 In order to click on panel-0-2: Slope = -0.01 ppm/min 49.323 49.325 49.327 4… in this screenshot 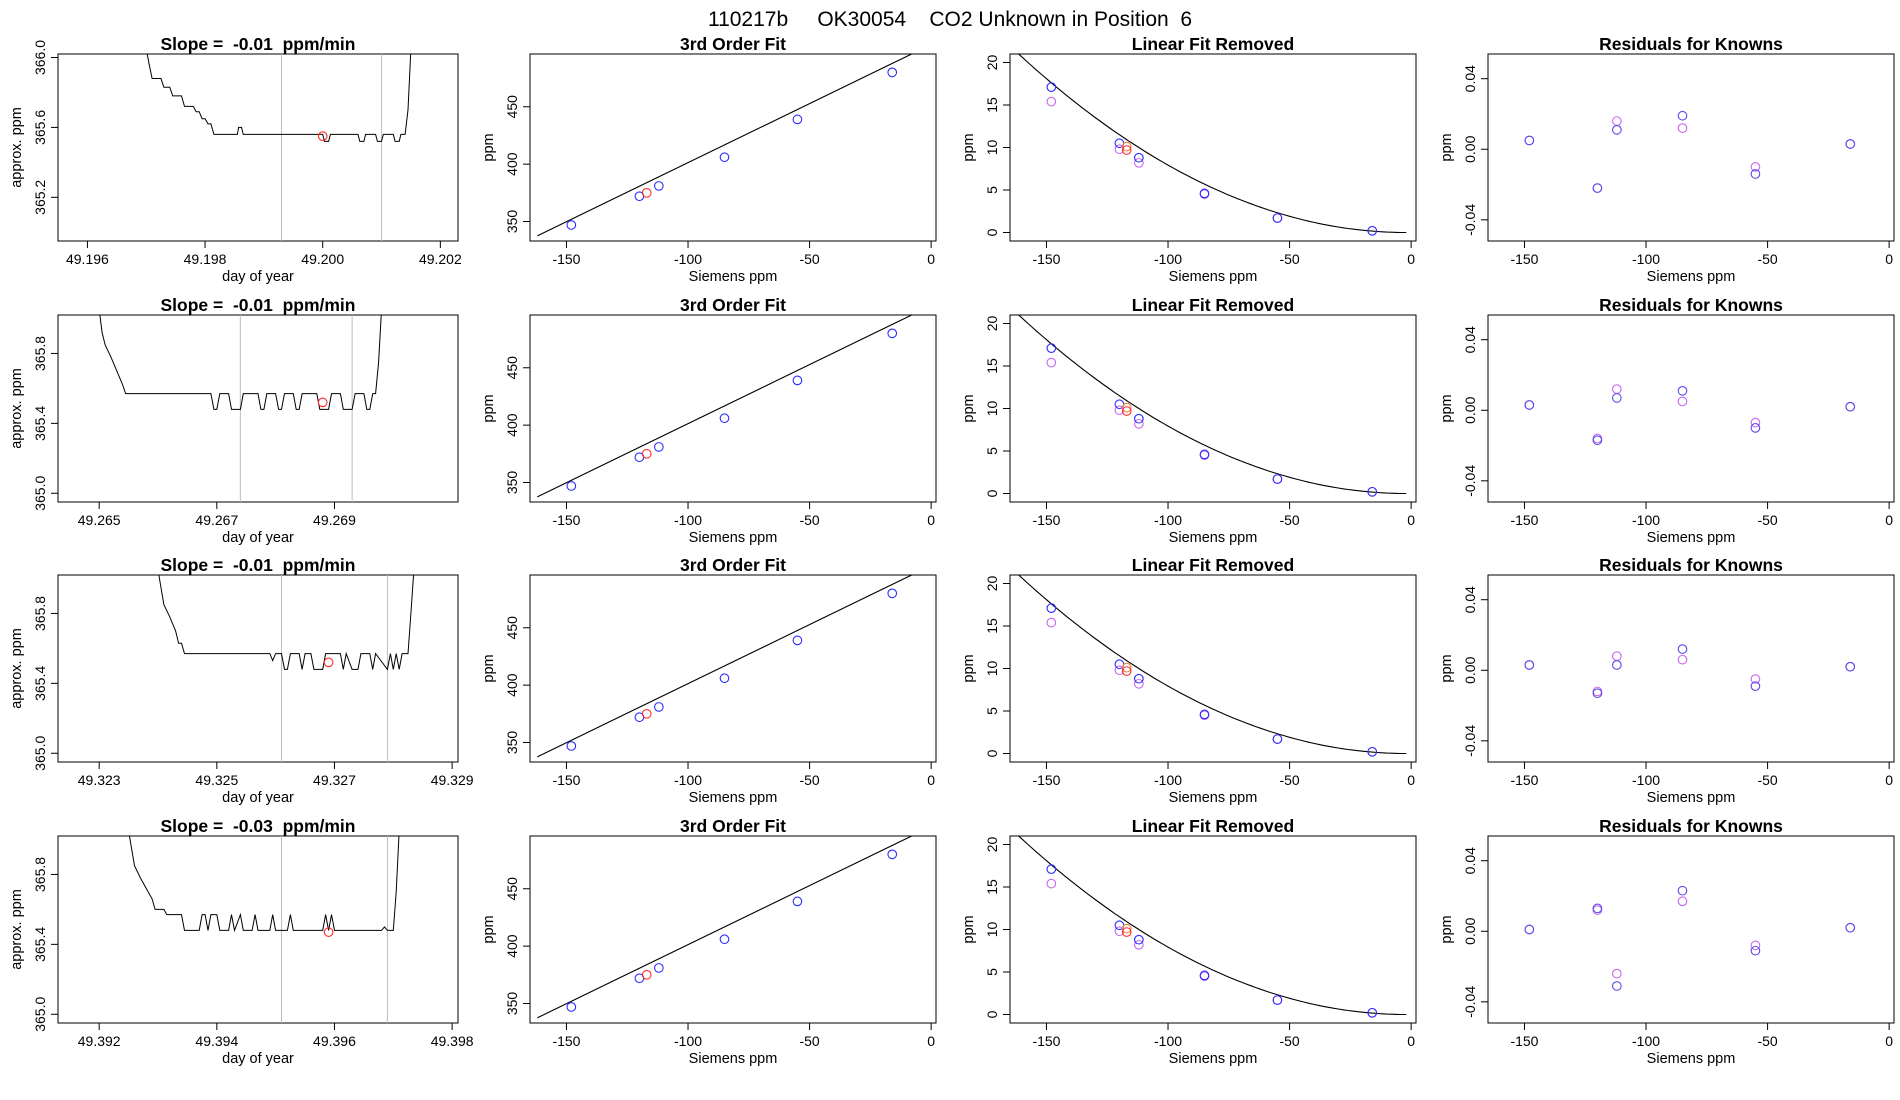, I will do `click(241, 680)`.